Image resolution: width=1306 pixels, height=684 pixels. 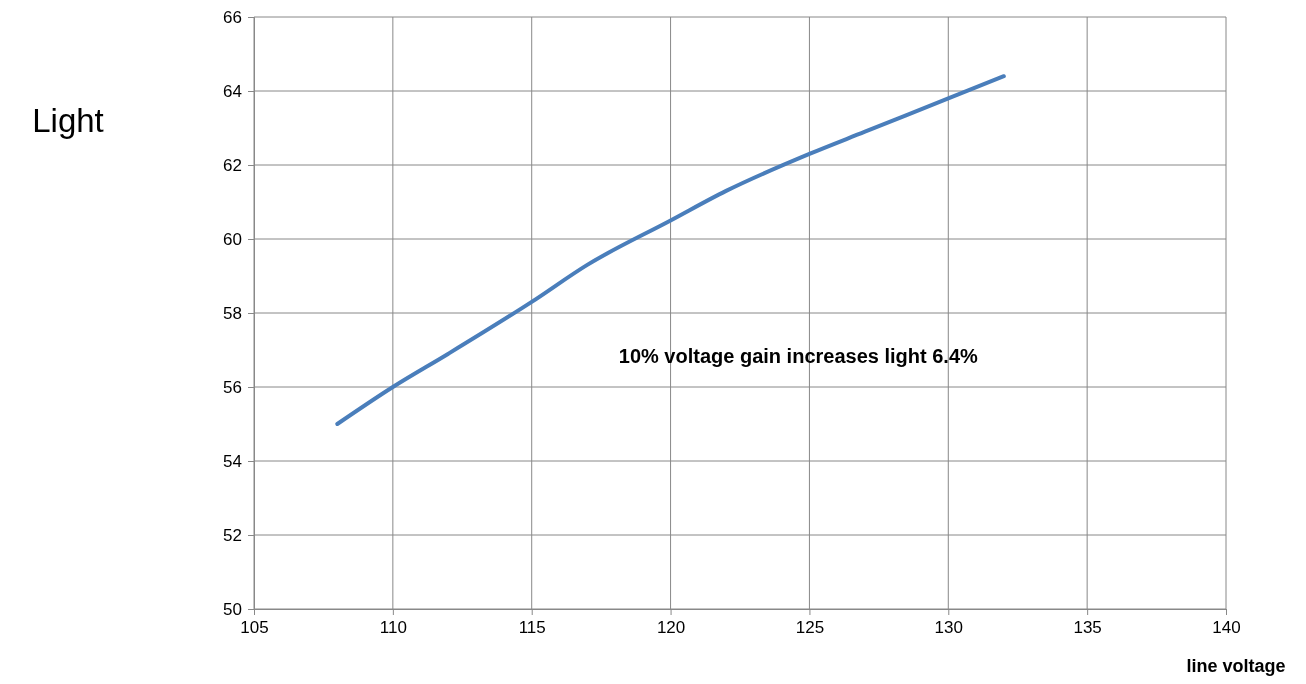 What do you see at coordinates (232, 239) in the screenshot?
I see `y-tick-label: 60` at bounding box center [232, 239].